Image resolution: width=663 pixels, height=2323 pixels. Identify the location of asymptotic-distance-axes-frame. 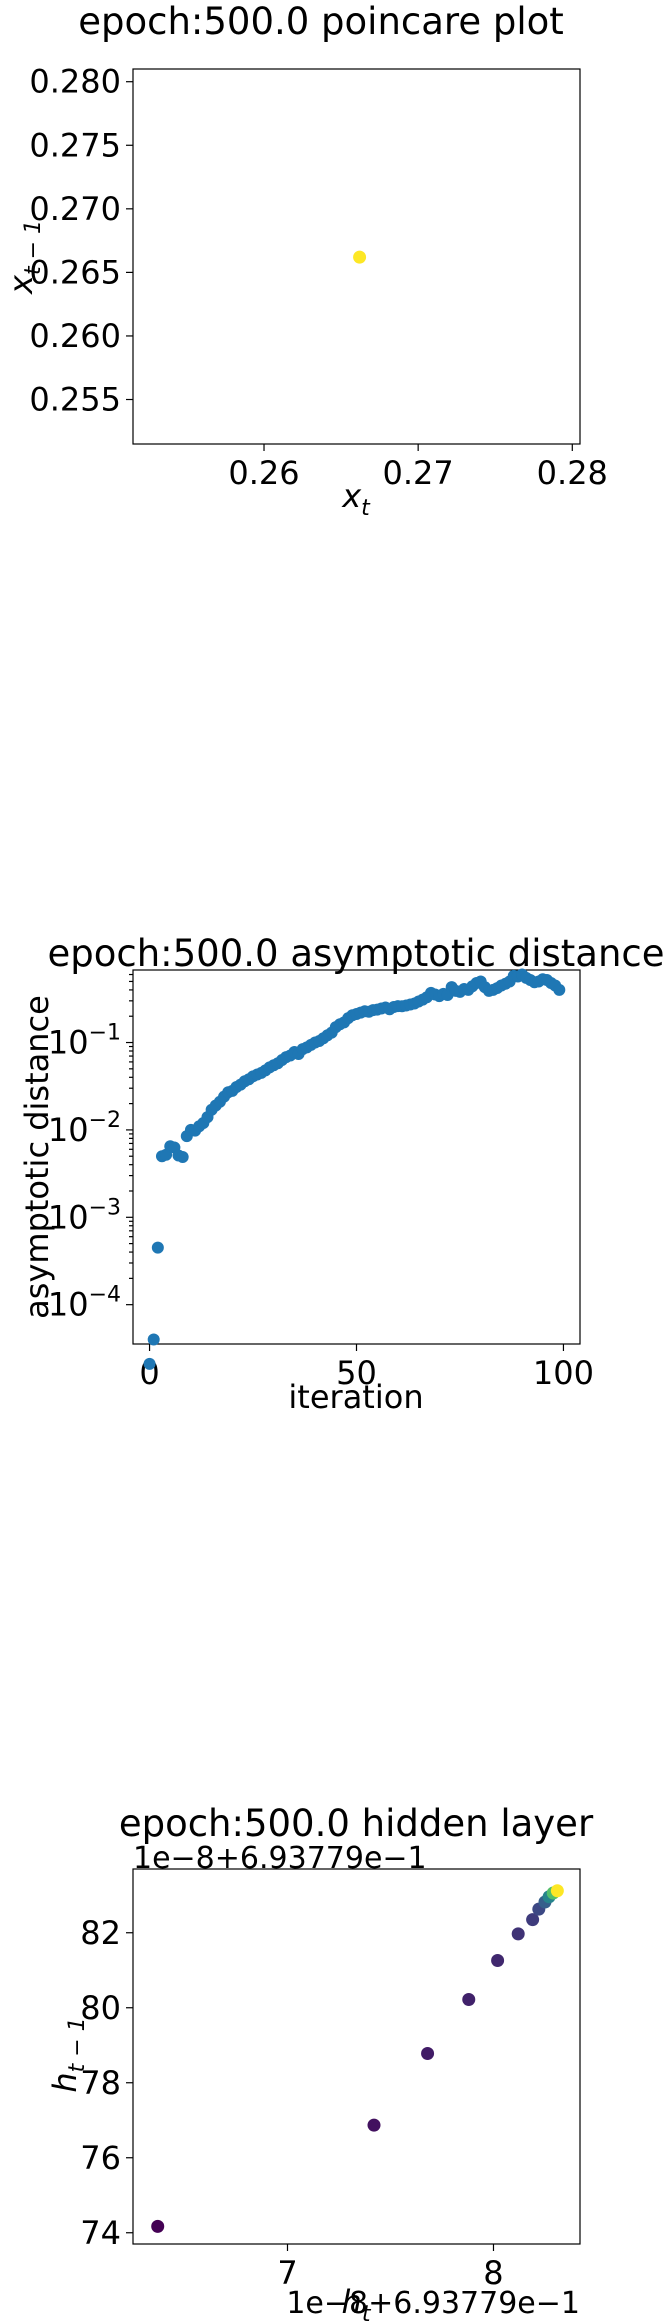
(356, 1157).